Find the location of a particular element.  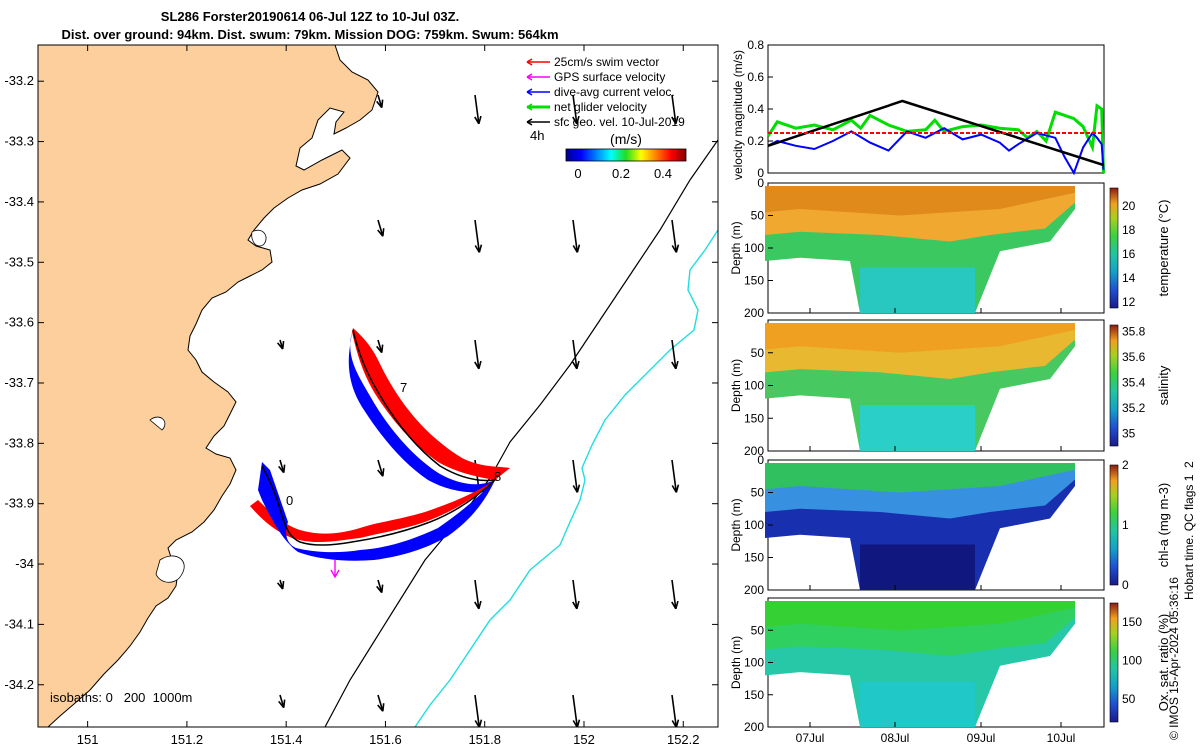

track-label-0: 0 is located at coordinates (289, 500).